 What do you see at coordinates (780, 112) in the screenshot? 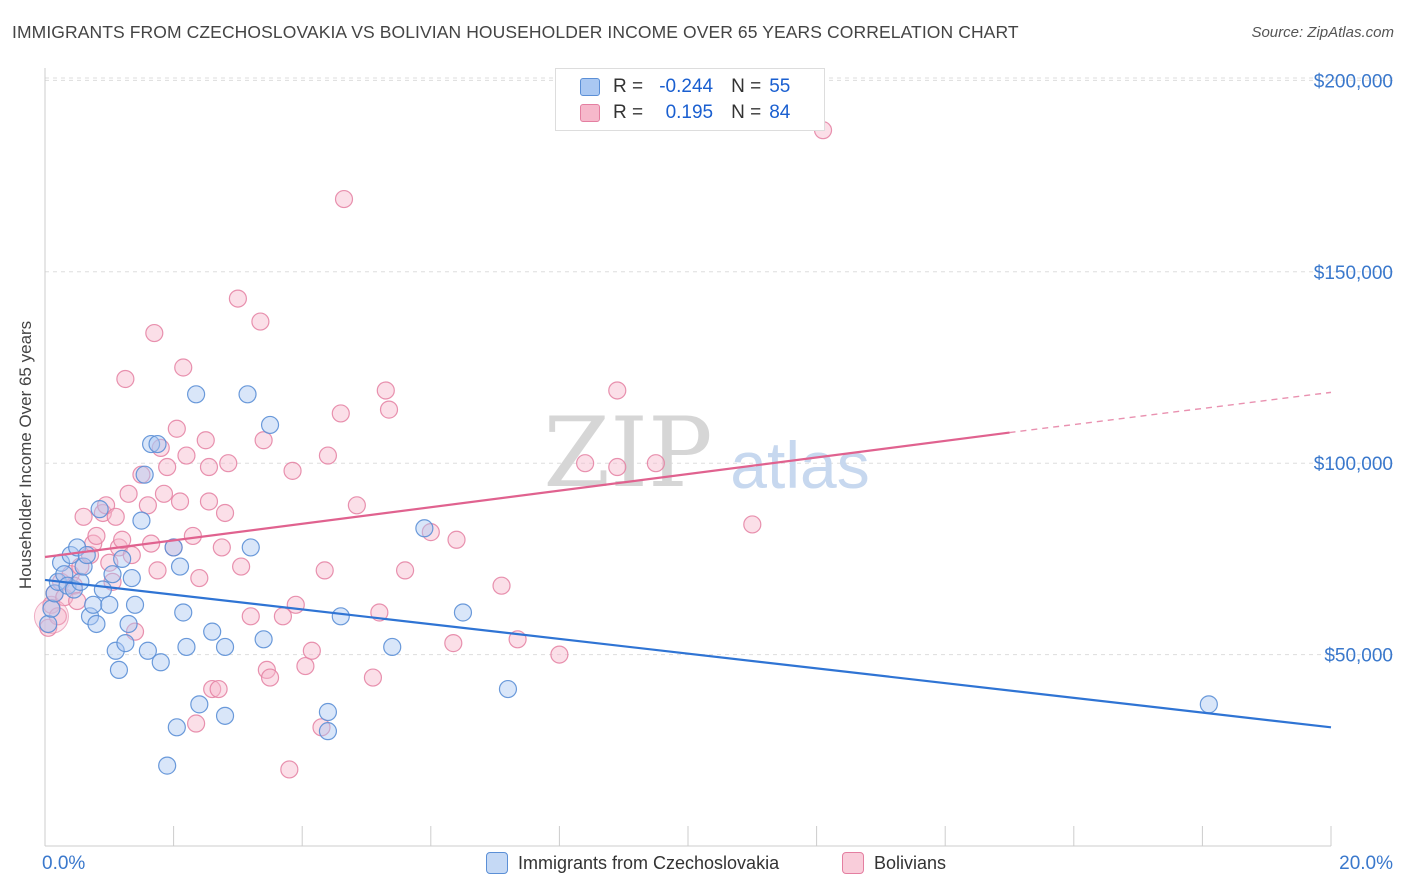
I see `legend-n-value: 84` at bounding box center [780, 112].